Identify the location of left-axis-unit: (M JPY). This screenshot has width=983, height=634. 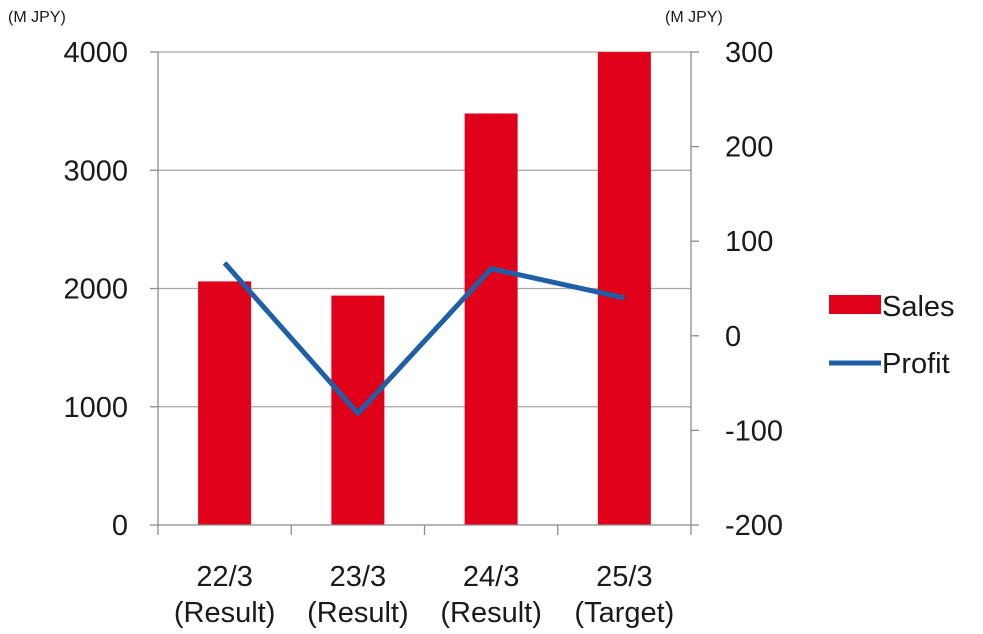
(37, 17).